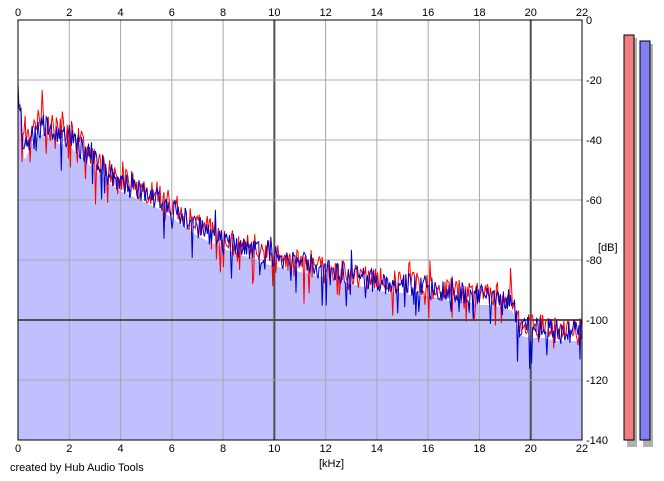 This screenshot has width=664, height=481. Describe the element at coordinates (377, 449) in the screenshot. I see `x-tick-label-bottom-7: 14` at that location.